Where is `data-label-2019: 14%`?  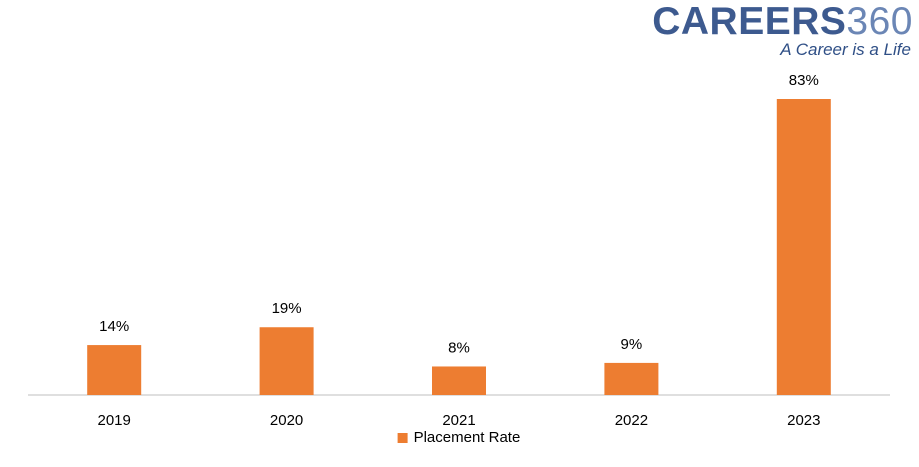
data-label-2019: 14% is located at coordinates (114, 326).